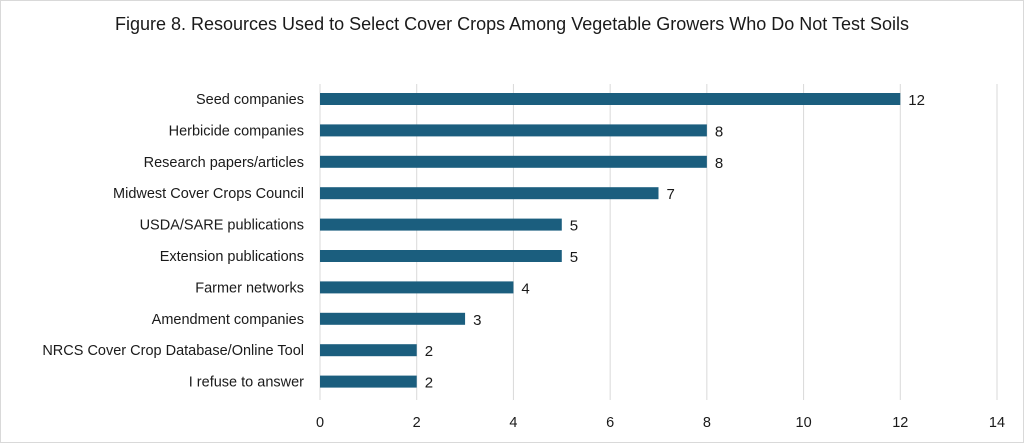 The width and height of the screenshot is (1024, 443). I want to click on category-label: Farmer networks, so click(249, 288).